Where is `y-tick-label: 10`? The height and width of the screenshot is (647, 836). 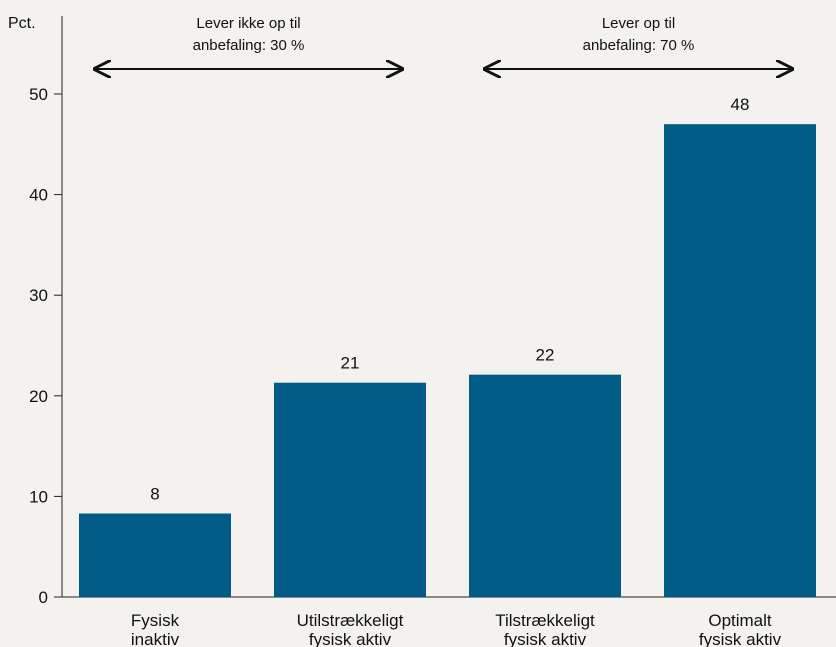 y-tick-label: 10 is located at coordinates (38, 496).